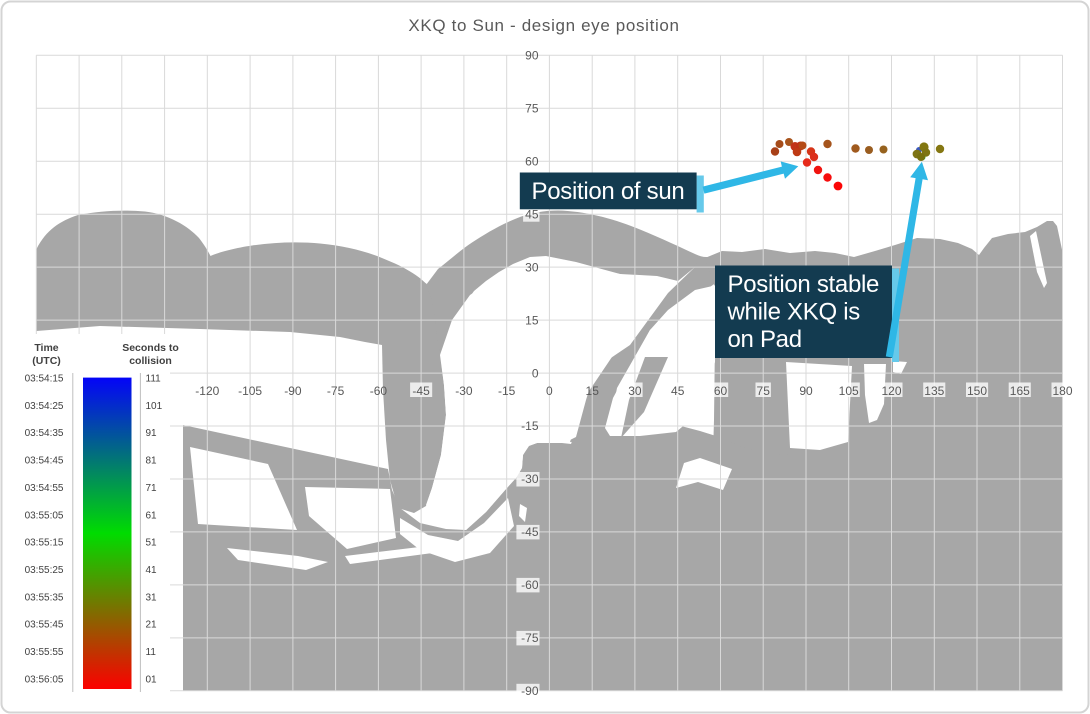 This screenshot has width=1090, height=714. Describe the element at coordinates (543, 25) in the screenshot. I see `svg-text:XKQ to Sun - design eye positi: XKQ to Sun - design eye position` at that location.